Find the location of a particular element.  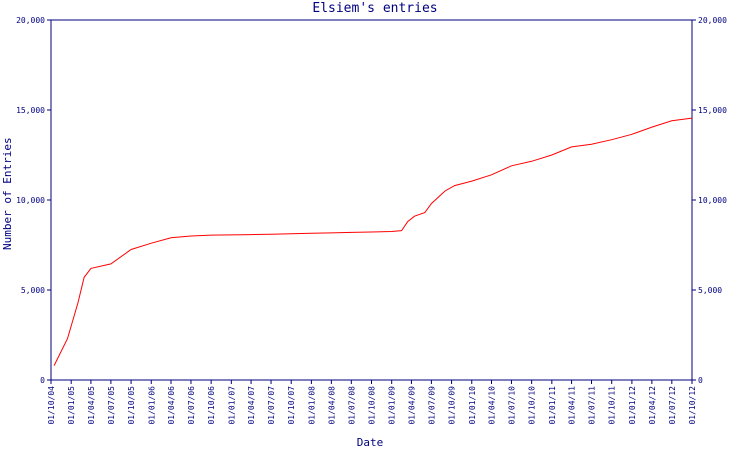

y-tick-label-right: 20,000 is located at coordinates (712, 20).